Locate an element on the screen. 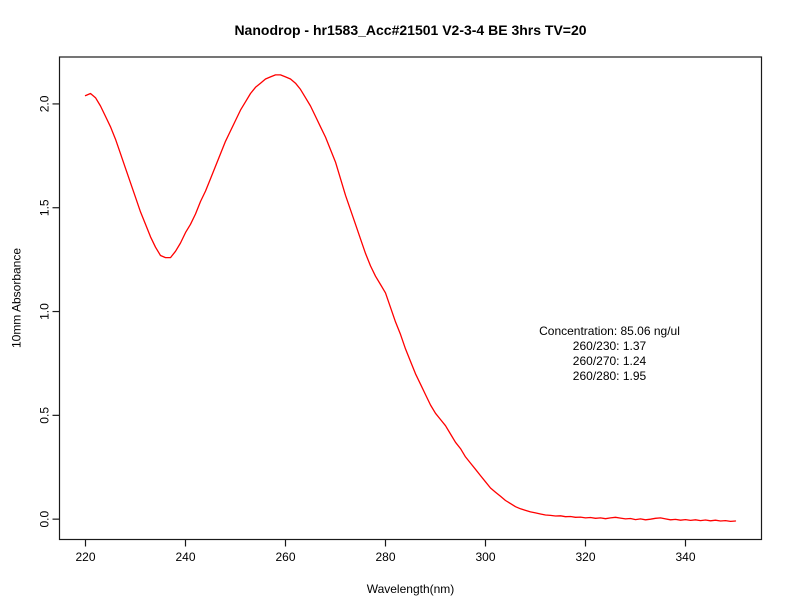 The width and height of the screenshot is (792, 612). y-tick-label: 1.5 is located at coordinates (45, 207).